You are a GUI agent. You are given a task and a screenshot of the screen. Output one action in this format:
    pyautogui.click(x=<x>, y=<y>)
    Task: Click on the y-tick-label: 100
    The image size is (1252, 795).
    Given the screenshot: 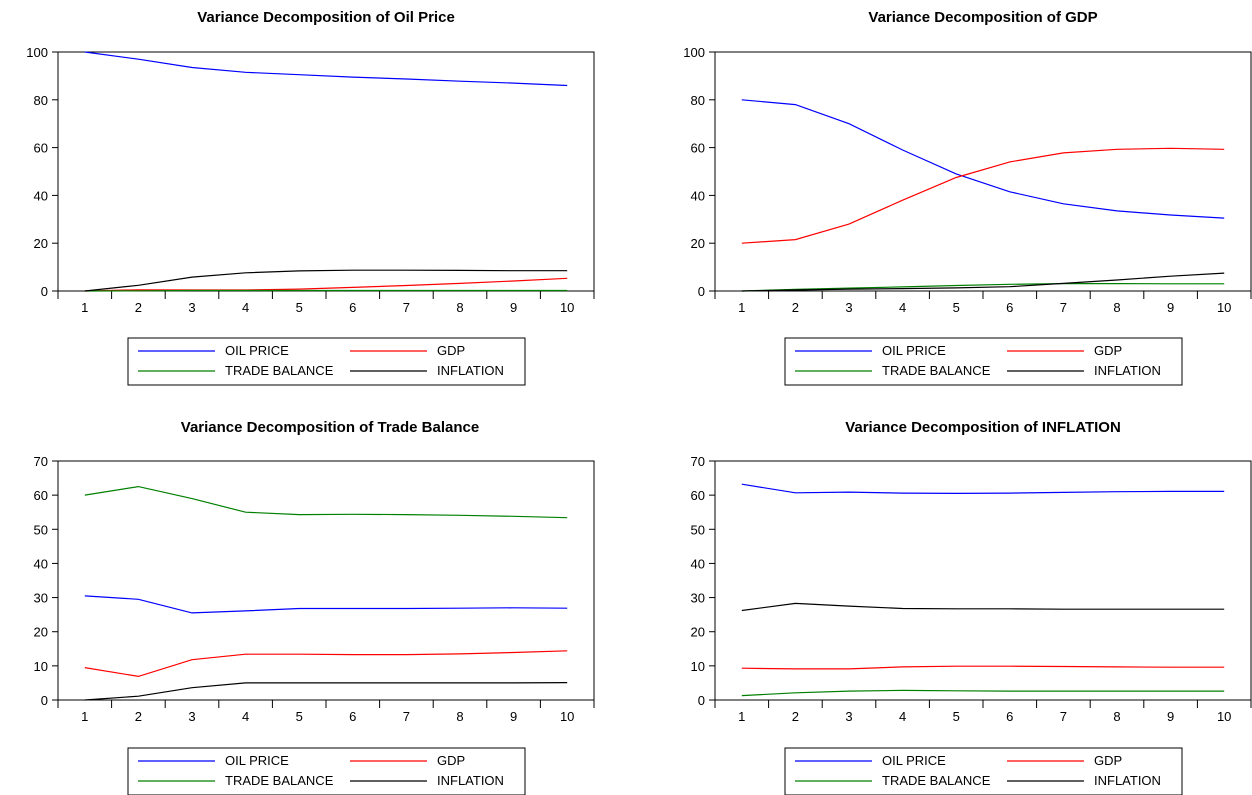 What is the action you would take?
    pyautogui.click(x=694, y=52)
    